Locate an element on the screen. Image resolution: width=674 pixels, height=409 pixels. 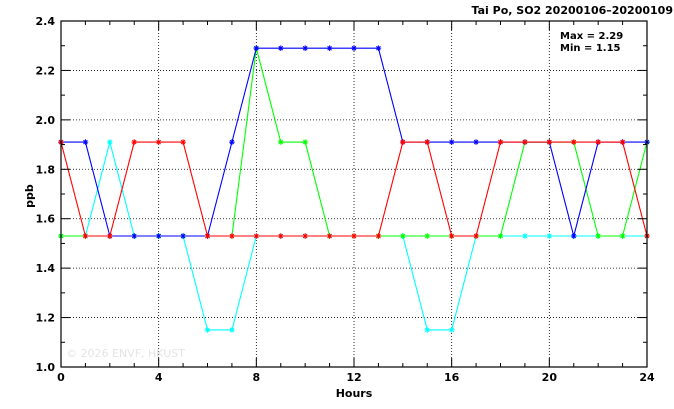
y-tick-label: 2.4 is located at coordinates (46, 21).